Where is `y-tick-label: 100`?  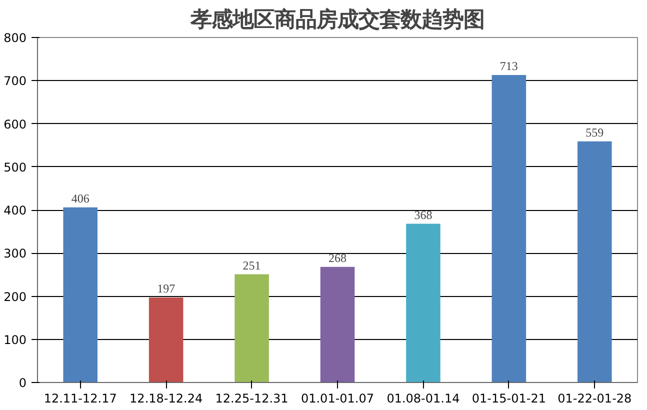 y-tick-label: 100 is located at coordinates (15, 339).